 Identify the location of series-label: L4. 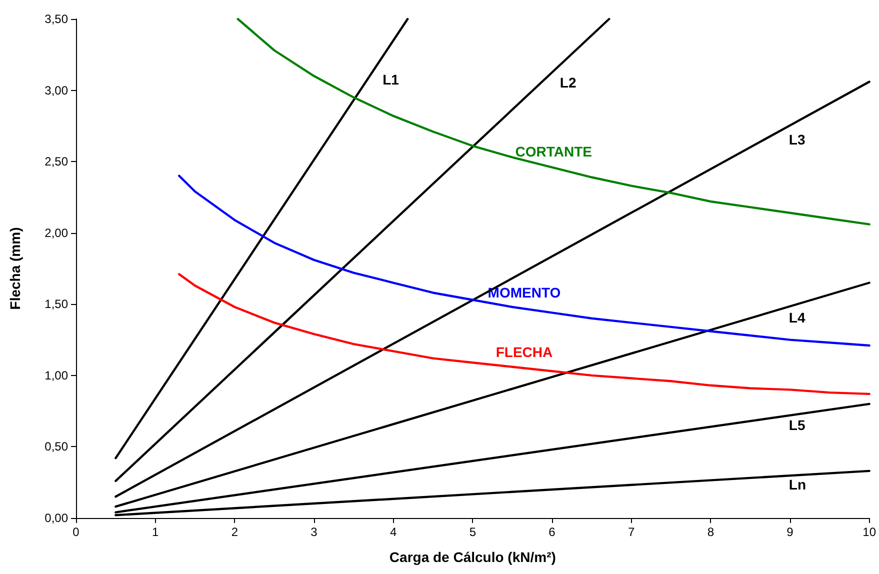
(797, 318).